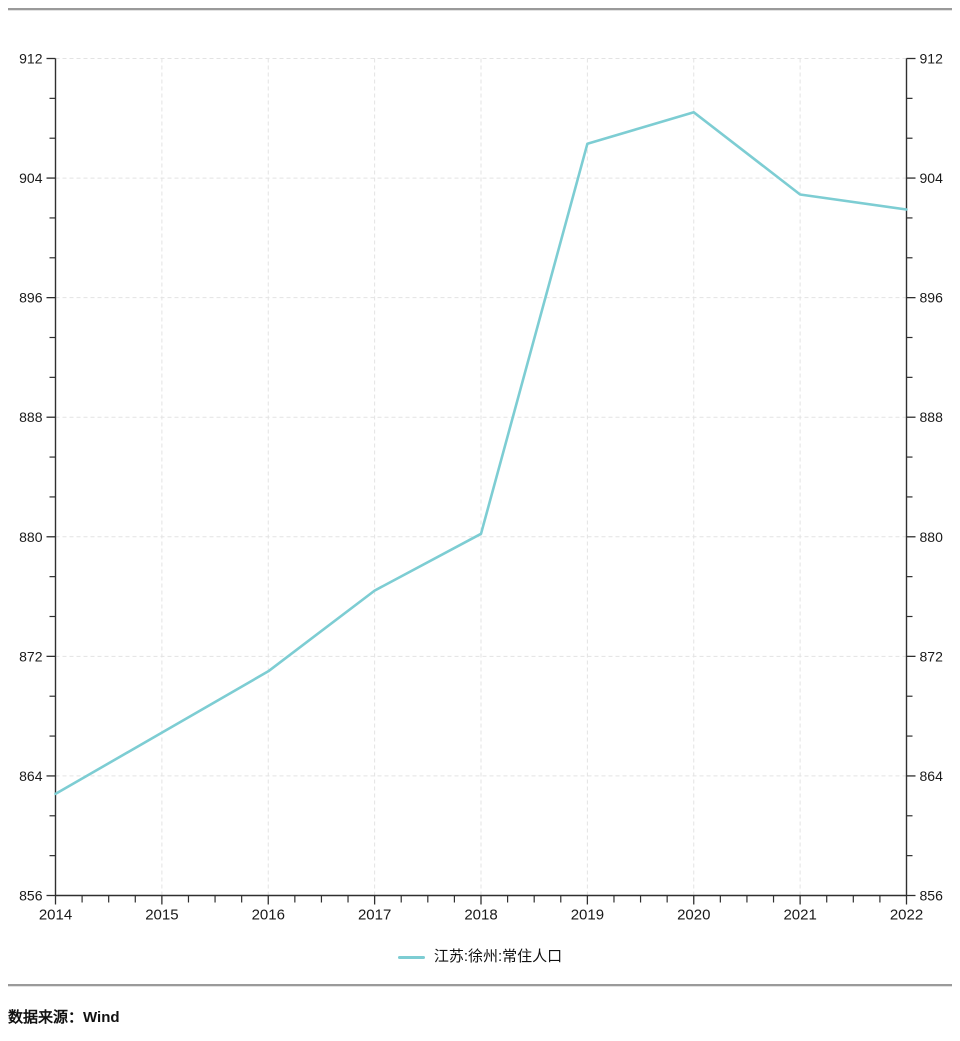 Image resolution: width=960 pixels, height=1041 pixels. What do you see at coordinates (31, 776) in the screenshot?
I see `y-tick-label-left: 864` at bounding box center [31, 776].